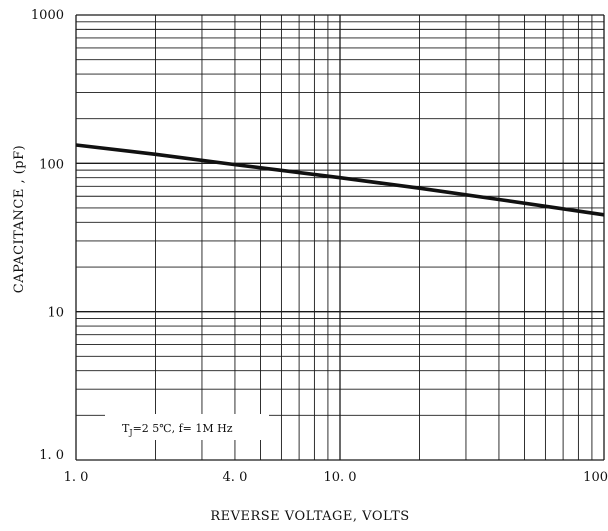 Image resolution: width=608 pixels, height=531 pixels. What do you see at coordinates (76, 477) in the screenshot?
I see `x-tick-label: 1. 0` at bounding box center [76, 477].